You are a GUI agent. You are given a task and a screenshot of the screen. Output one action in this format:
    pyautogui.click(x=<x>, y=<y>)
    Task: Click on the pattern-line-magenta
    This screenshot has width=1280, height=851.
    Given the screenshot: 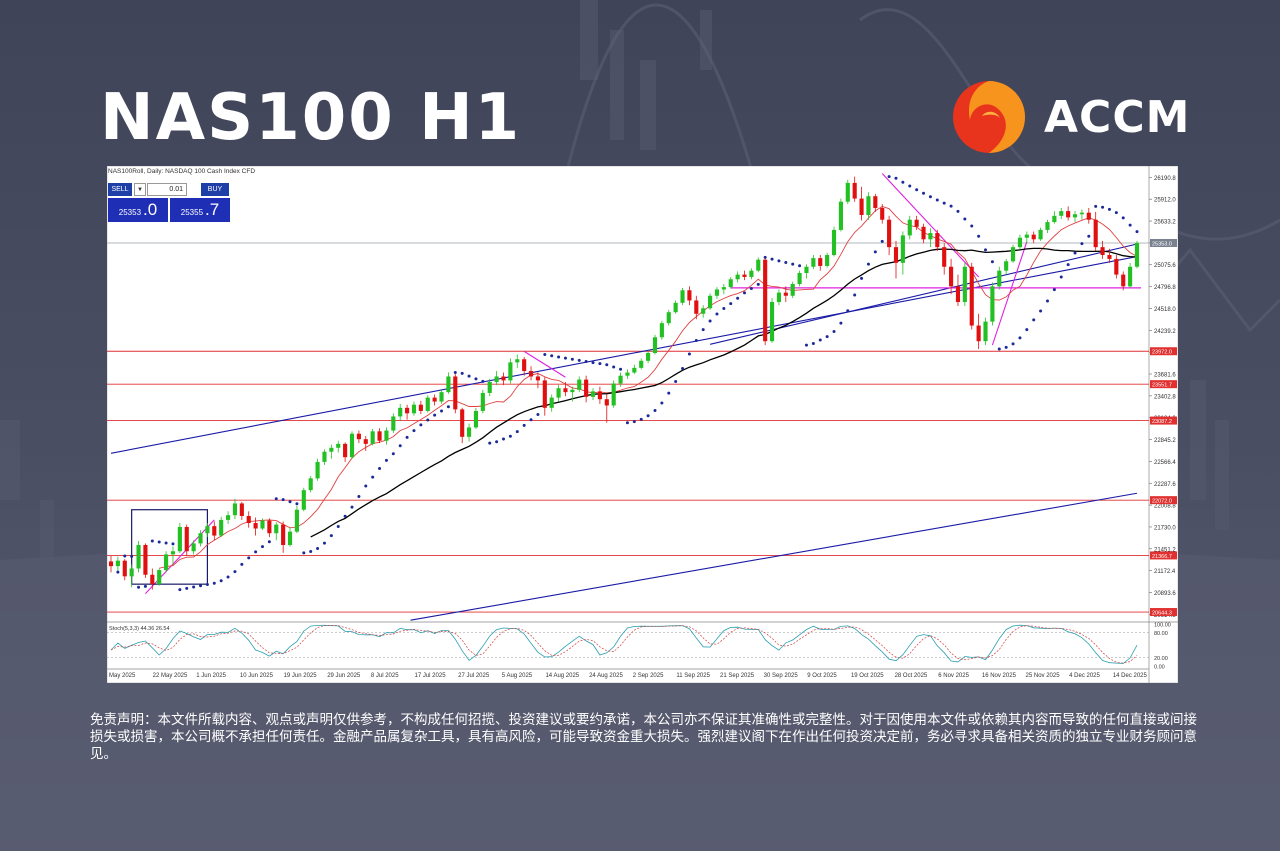 What is the action you would take?
    pyautogui.click(x=930, y=225)
    